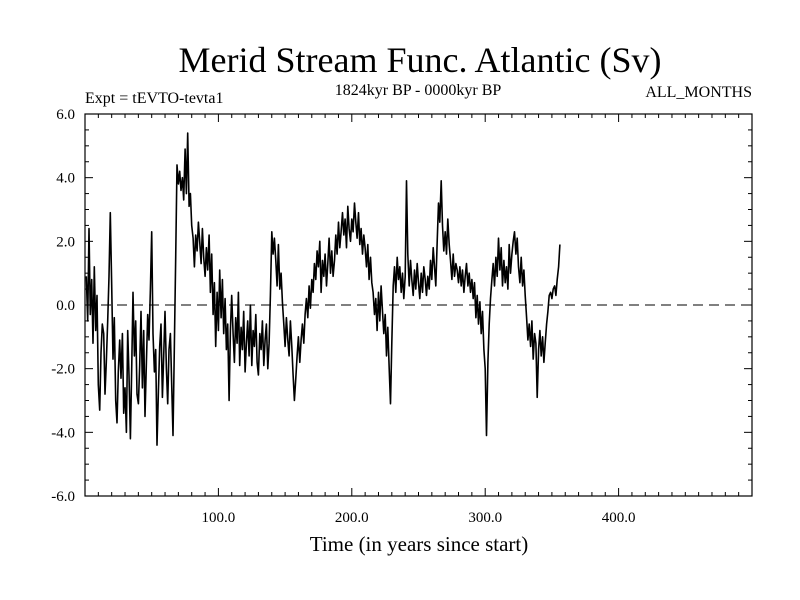 Image resolution: width=800 pixels, height=600 pixels. I want to click on y-tick-label: -6.0, so click(63, 497).